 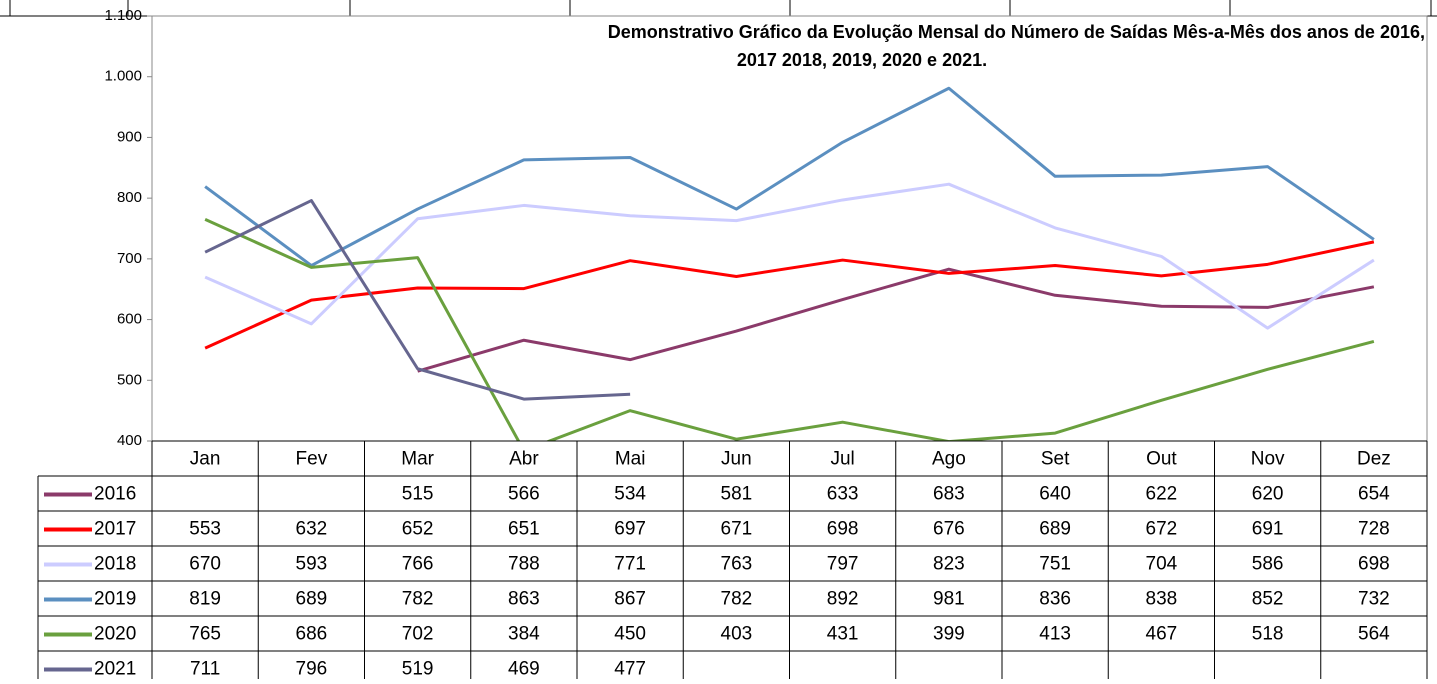 What do you see at coordinates (1055, 634) in the screenshot?
I see `table-value: 413` at bounding box center [1055, 634].